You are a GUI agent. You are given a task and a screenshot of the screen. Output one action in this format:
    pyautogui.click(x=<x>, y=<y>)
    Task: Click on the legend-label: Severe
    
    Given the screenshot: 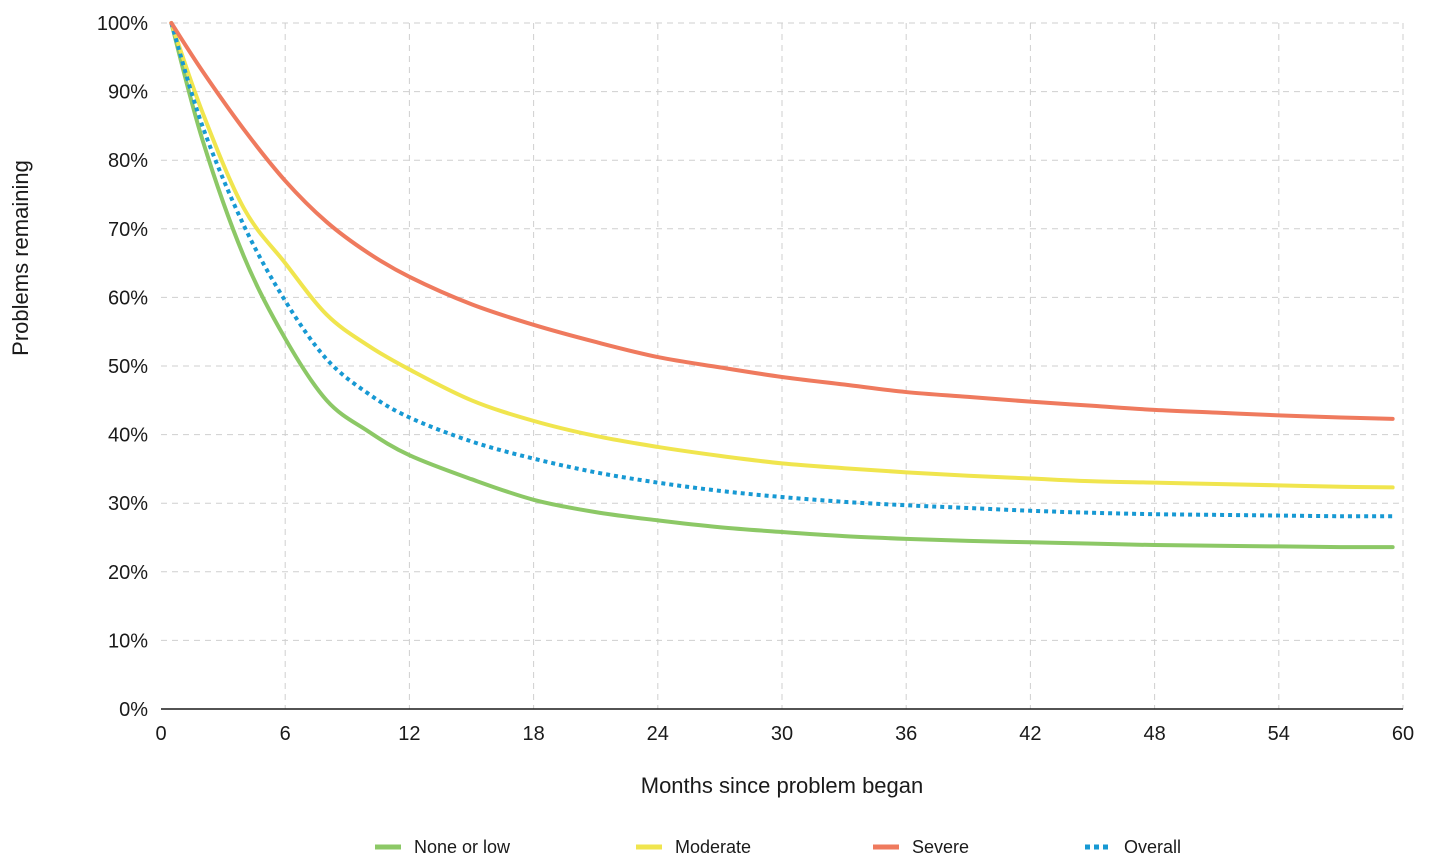 What is the action you would take?
    pyautogui.click(x=940, y=847)
    